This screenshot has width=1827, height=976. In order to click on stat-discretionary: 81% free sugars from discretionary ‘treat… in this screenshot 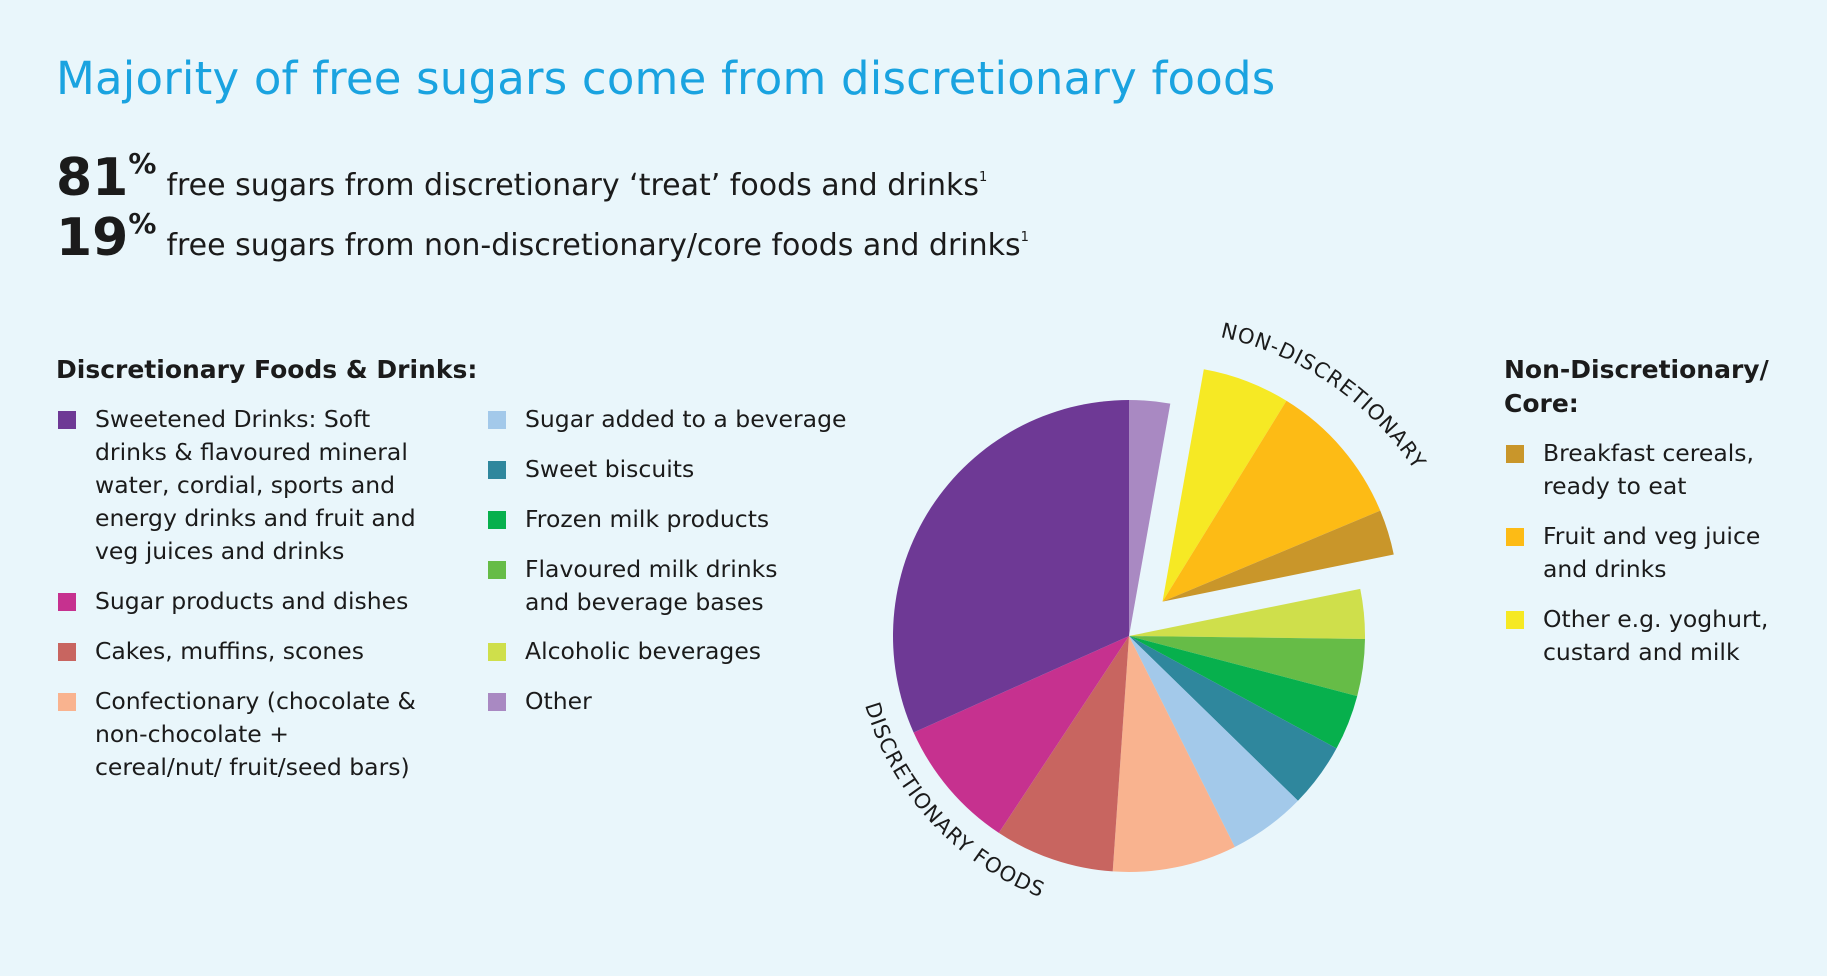, I will do `click(522, 177)`.